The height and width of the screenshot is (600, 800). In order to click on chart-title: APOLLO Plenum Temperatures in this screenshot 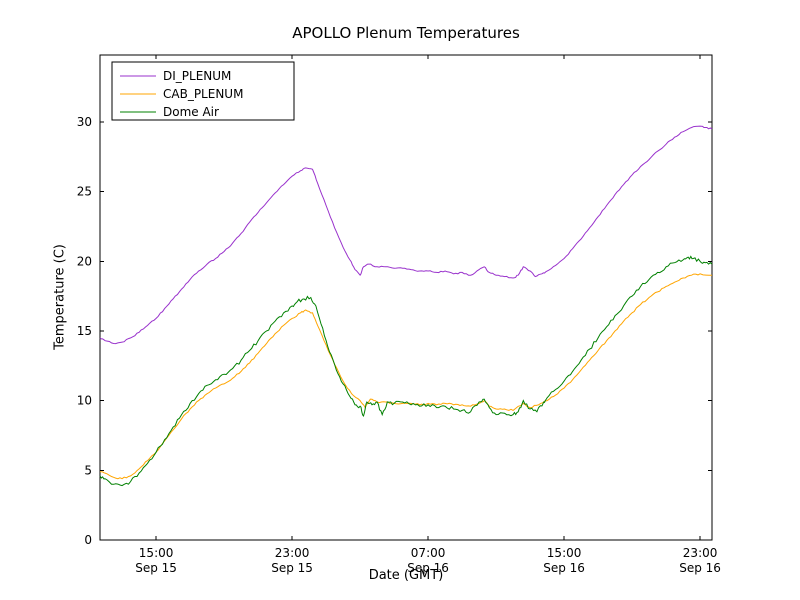, I will do `click(406, 33)`.